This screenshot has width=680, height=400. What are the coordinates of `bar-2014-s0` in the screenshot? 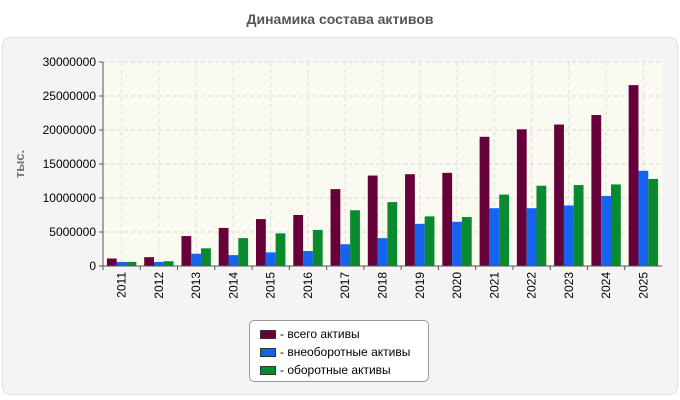 It's located at (223, 246).